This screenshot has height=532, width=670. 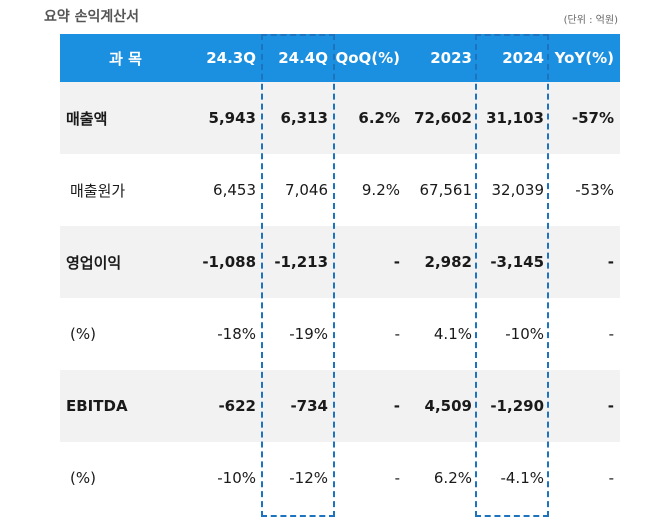 I want to click on table-title: 요약 손익계산서, so click(x=92, y=17).